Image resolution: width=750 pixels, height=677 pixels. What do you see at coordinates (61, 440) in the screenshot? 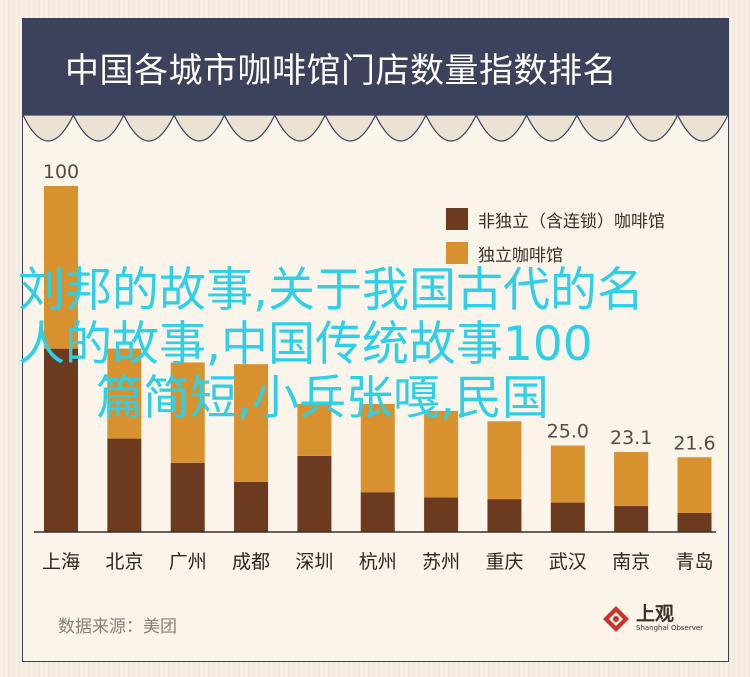
I see `bar-chain-上海` at bounding box center [61, 440].